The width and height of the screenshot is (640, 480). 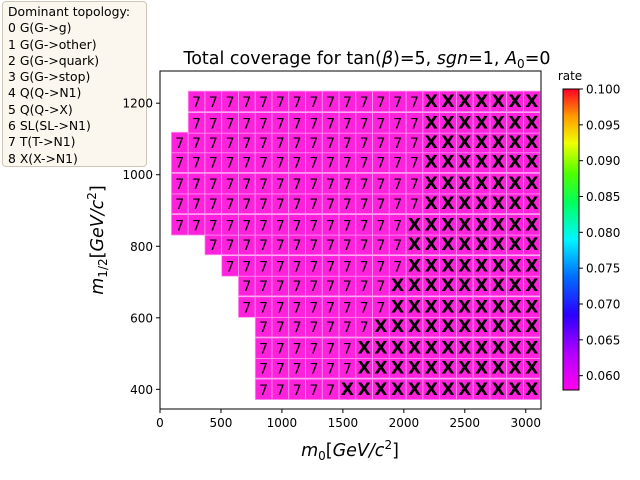 What do you see at coordinates (137, 104) in the screenshot?
I see `y-tick-label: 1200` at bounding box center [137, 104].